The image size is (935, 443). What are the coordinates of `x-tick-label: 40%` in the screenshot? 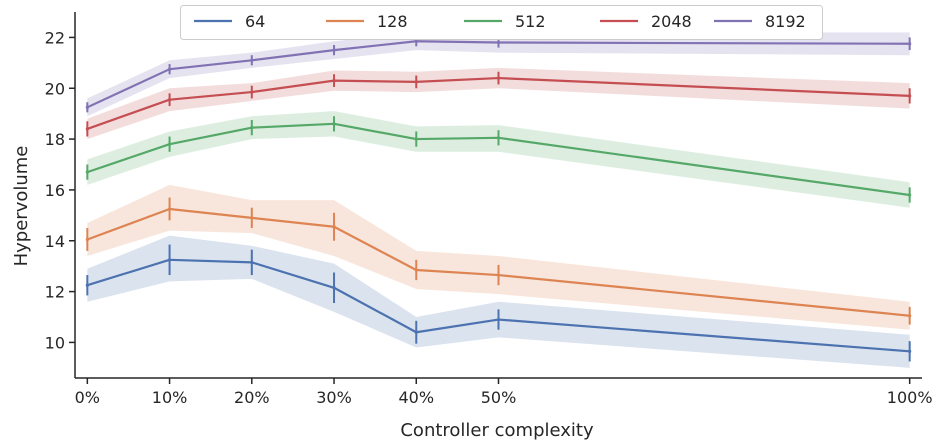 It's located at (416, 397).